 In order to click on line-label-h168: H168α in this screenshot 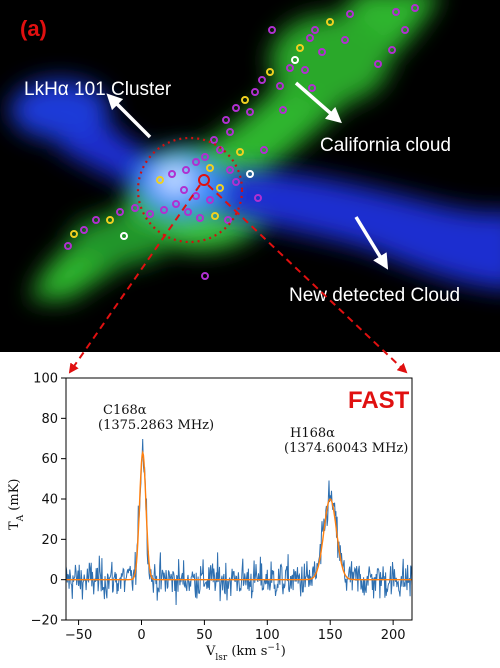, I will do `click(312, 433)`.